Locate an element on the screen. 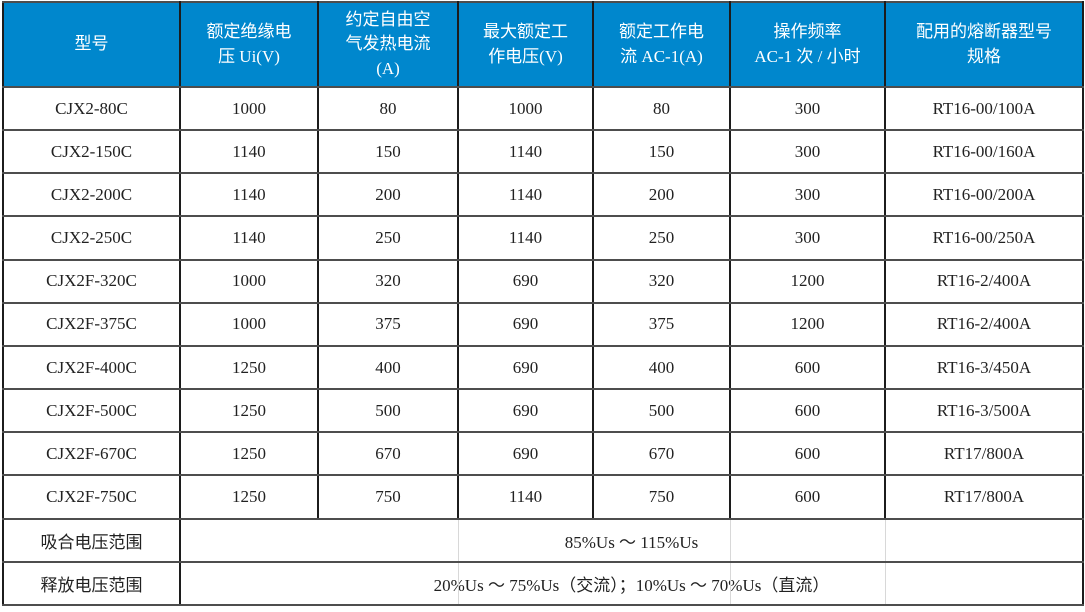  cell-rated-working-current-ac1: 150 is located at coordinates (661, 152).